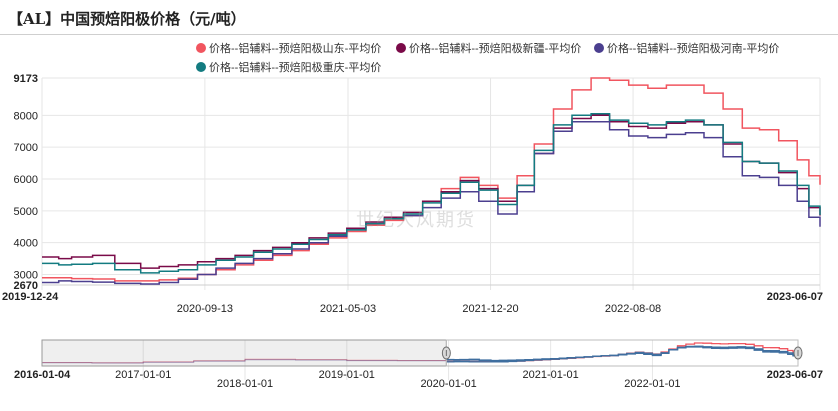  What do you see at coordinates (245, 384) in the screenshot?
I see `navigator-tick-label: 2018-01-01` at bounding box center [245, 384].